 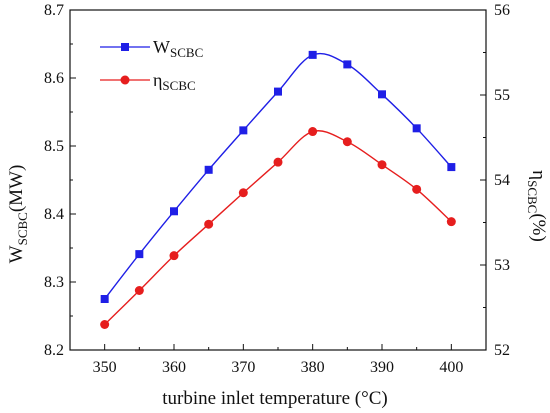 What do you see at coordinates (161, 47) in the screenshot?
I see `legend-label-w-main: W` at bounding box center [161, 47].